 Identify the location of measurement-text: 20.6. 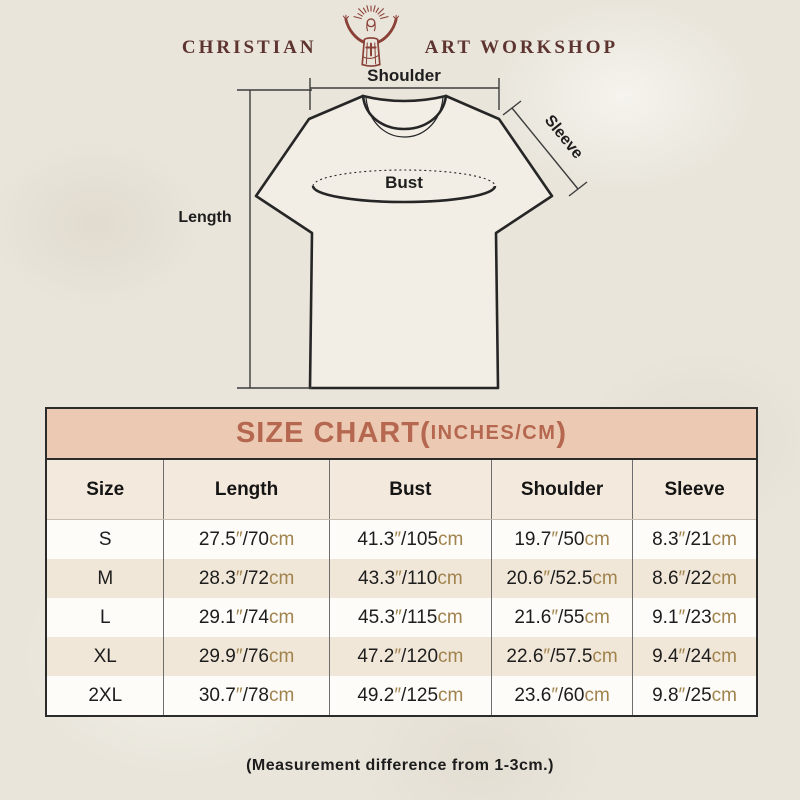
(525, 578).